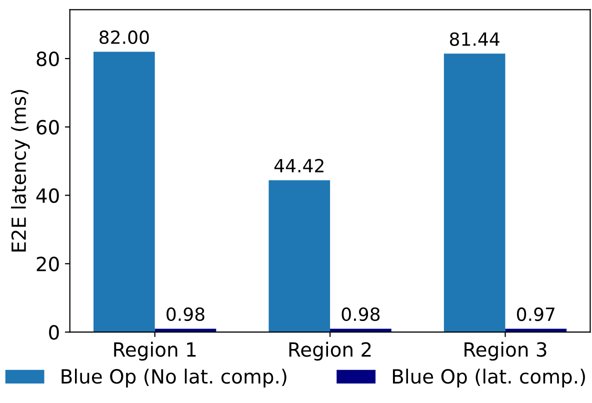 This screenshot has width=592, height=403. I want to click on y-tick-label: 40, so click(47, 195).